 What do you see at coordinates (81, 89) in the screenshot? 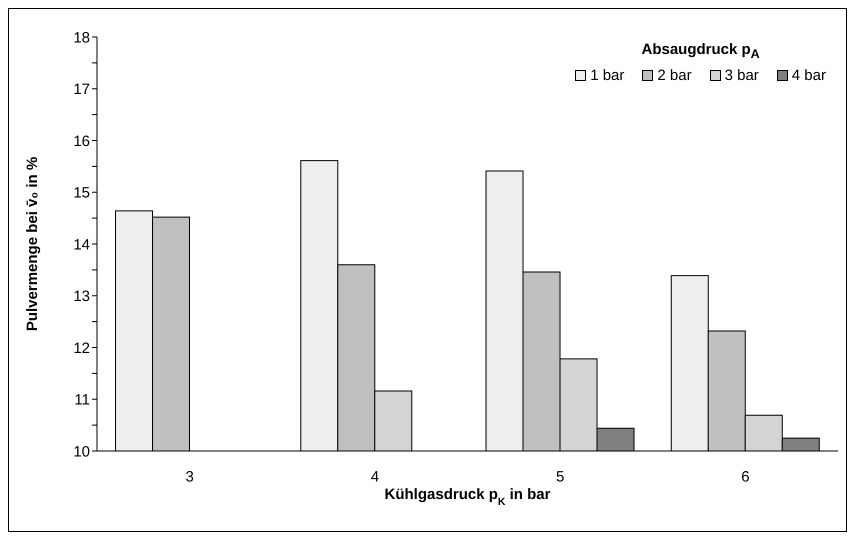
I see `y-tick-label: 17` at bounding box center [81, 89].